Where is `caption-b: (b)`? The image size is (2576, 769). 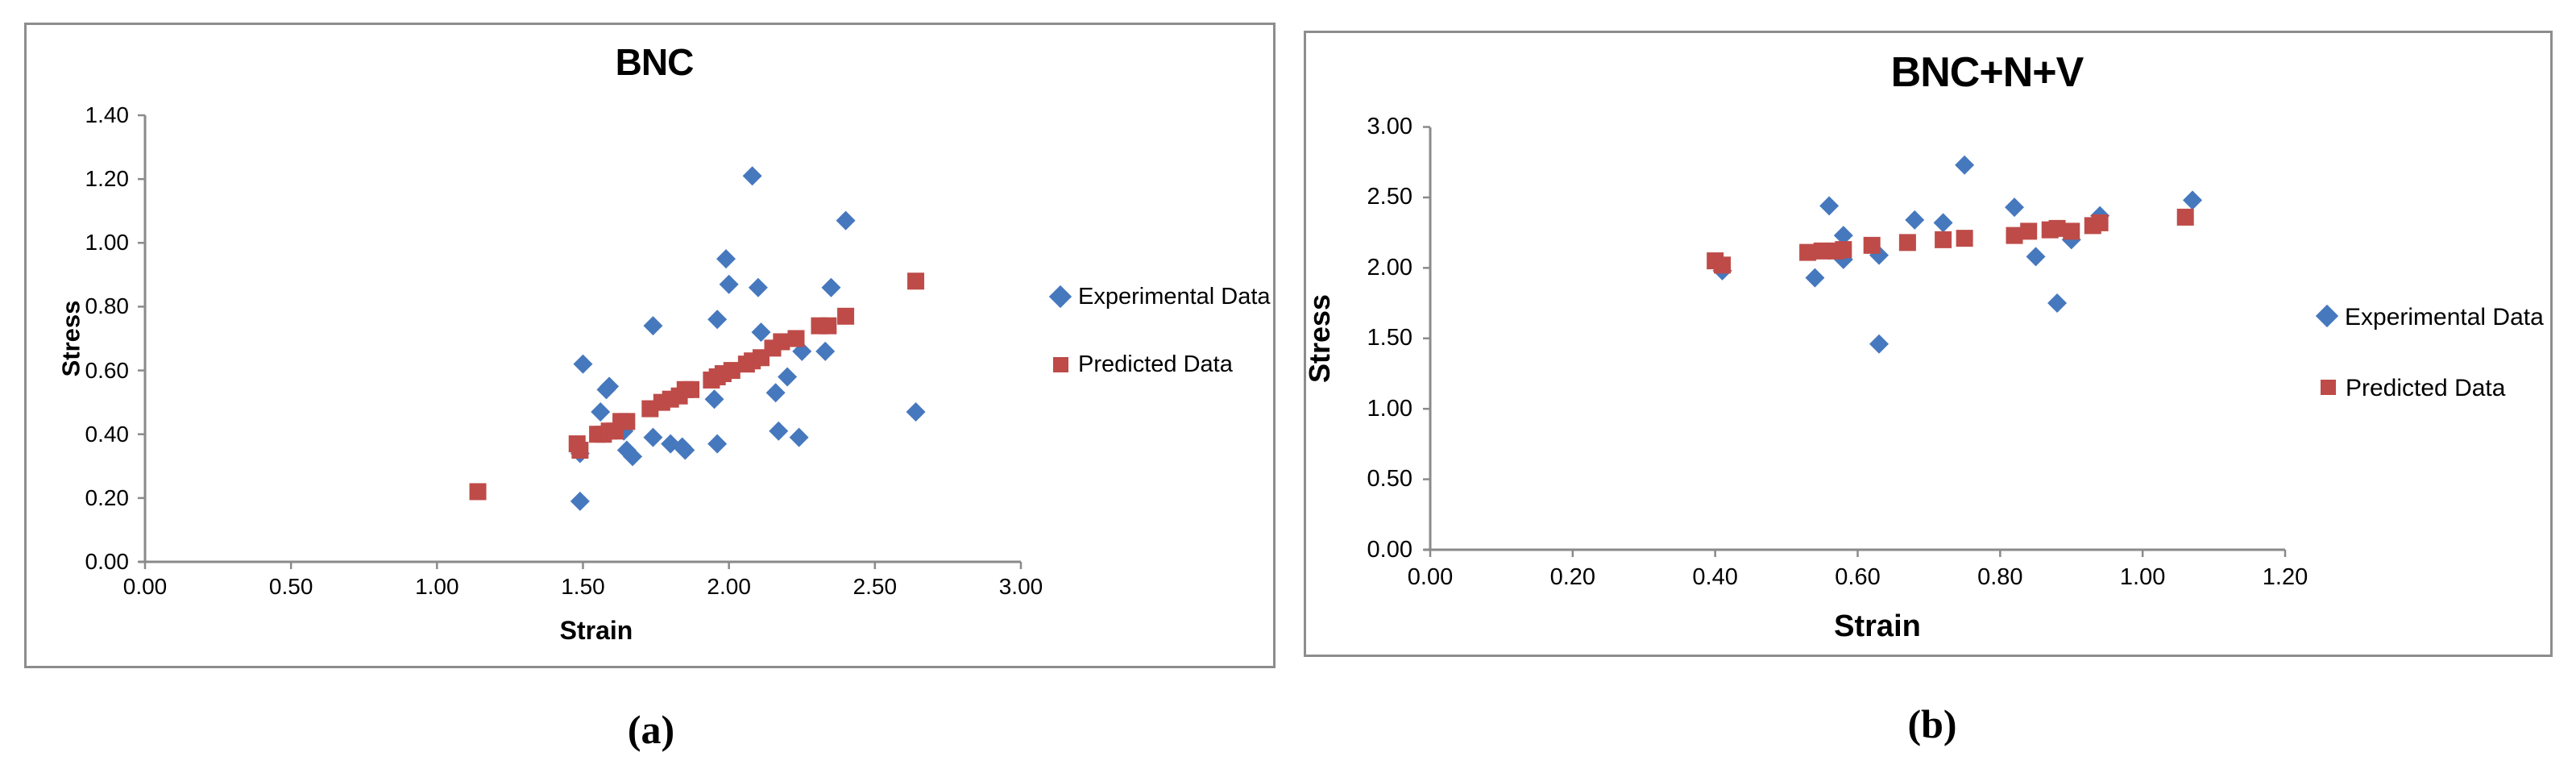
caption-b: (b) is located at coordinates (1932, 723).